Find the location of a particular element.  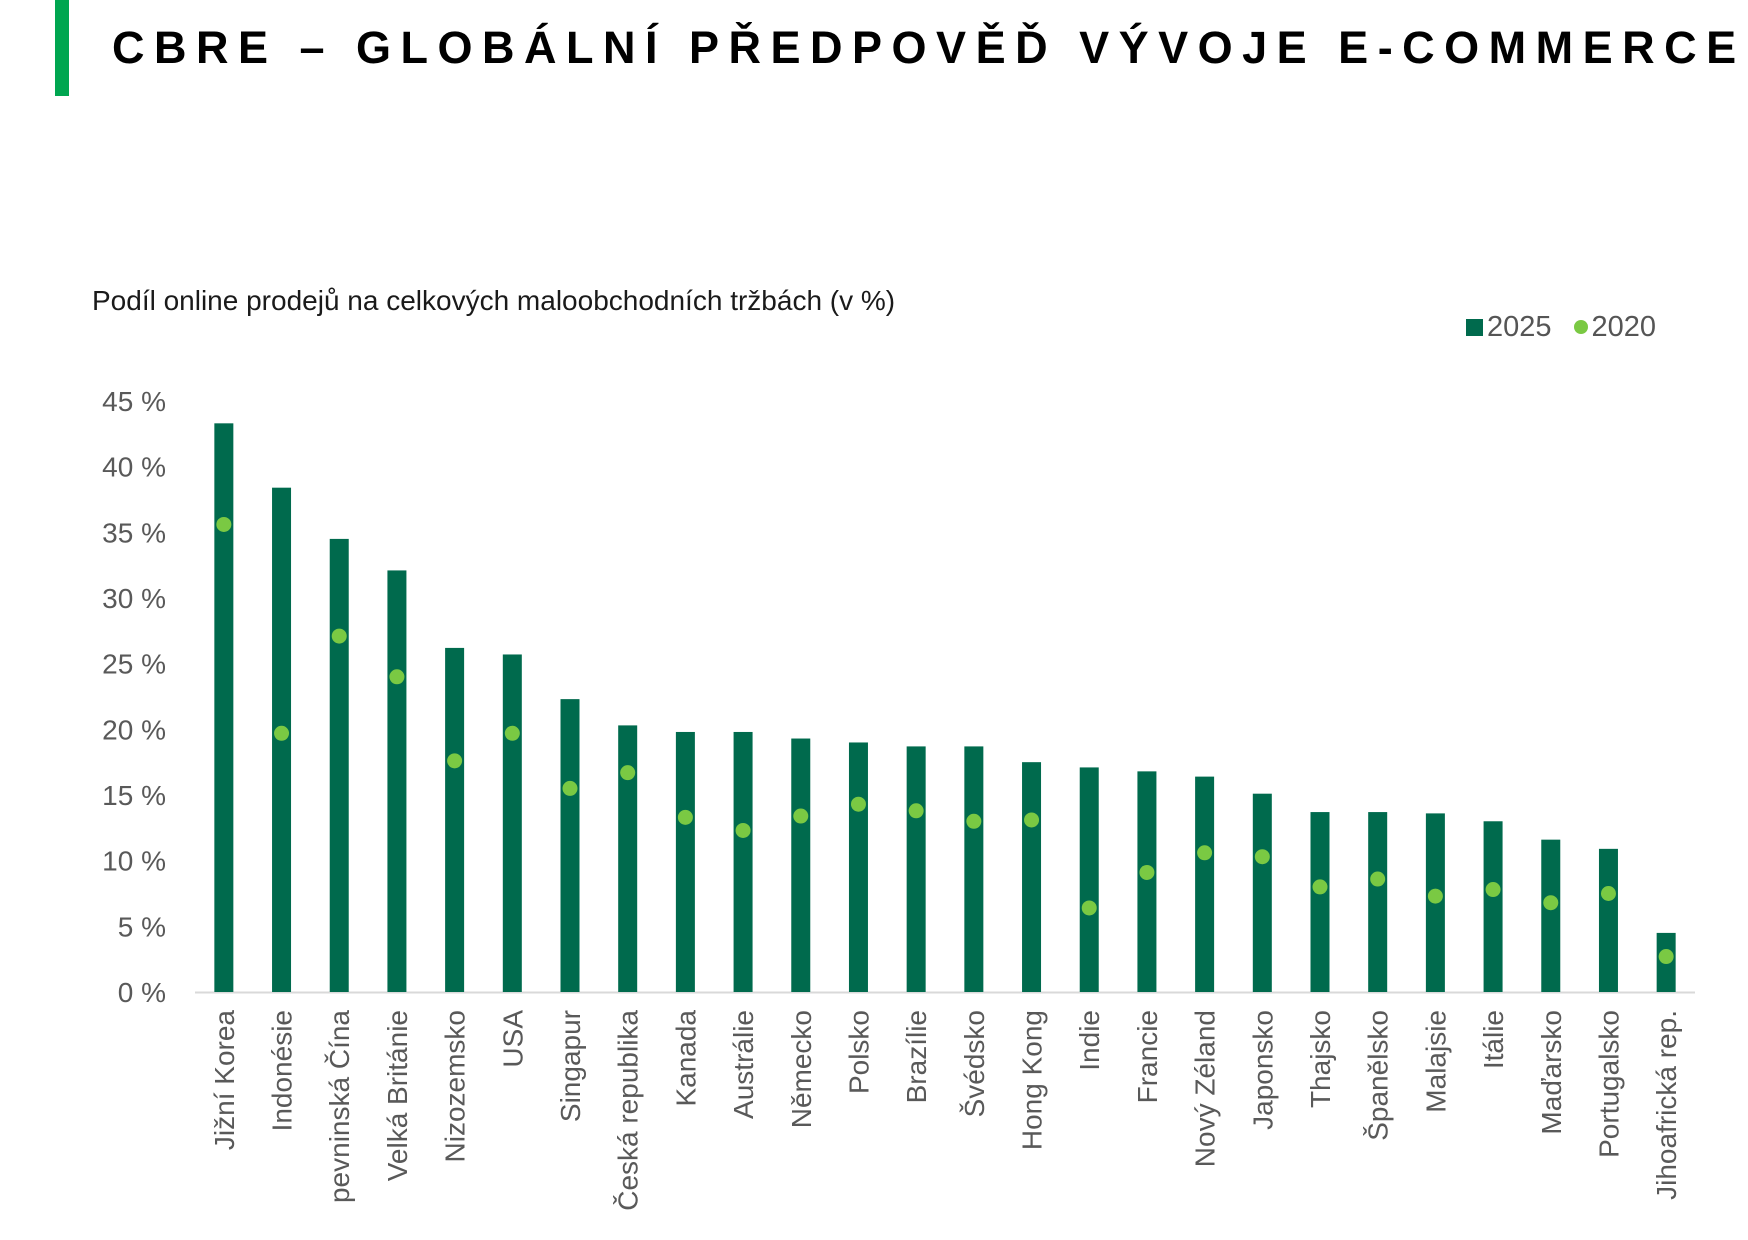

title-accent-bar is located at coordinates (62, 48).